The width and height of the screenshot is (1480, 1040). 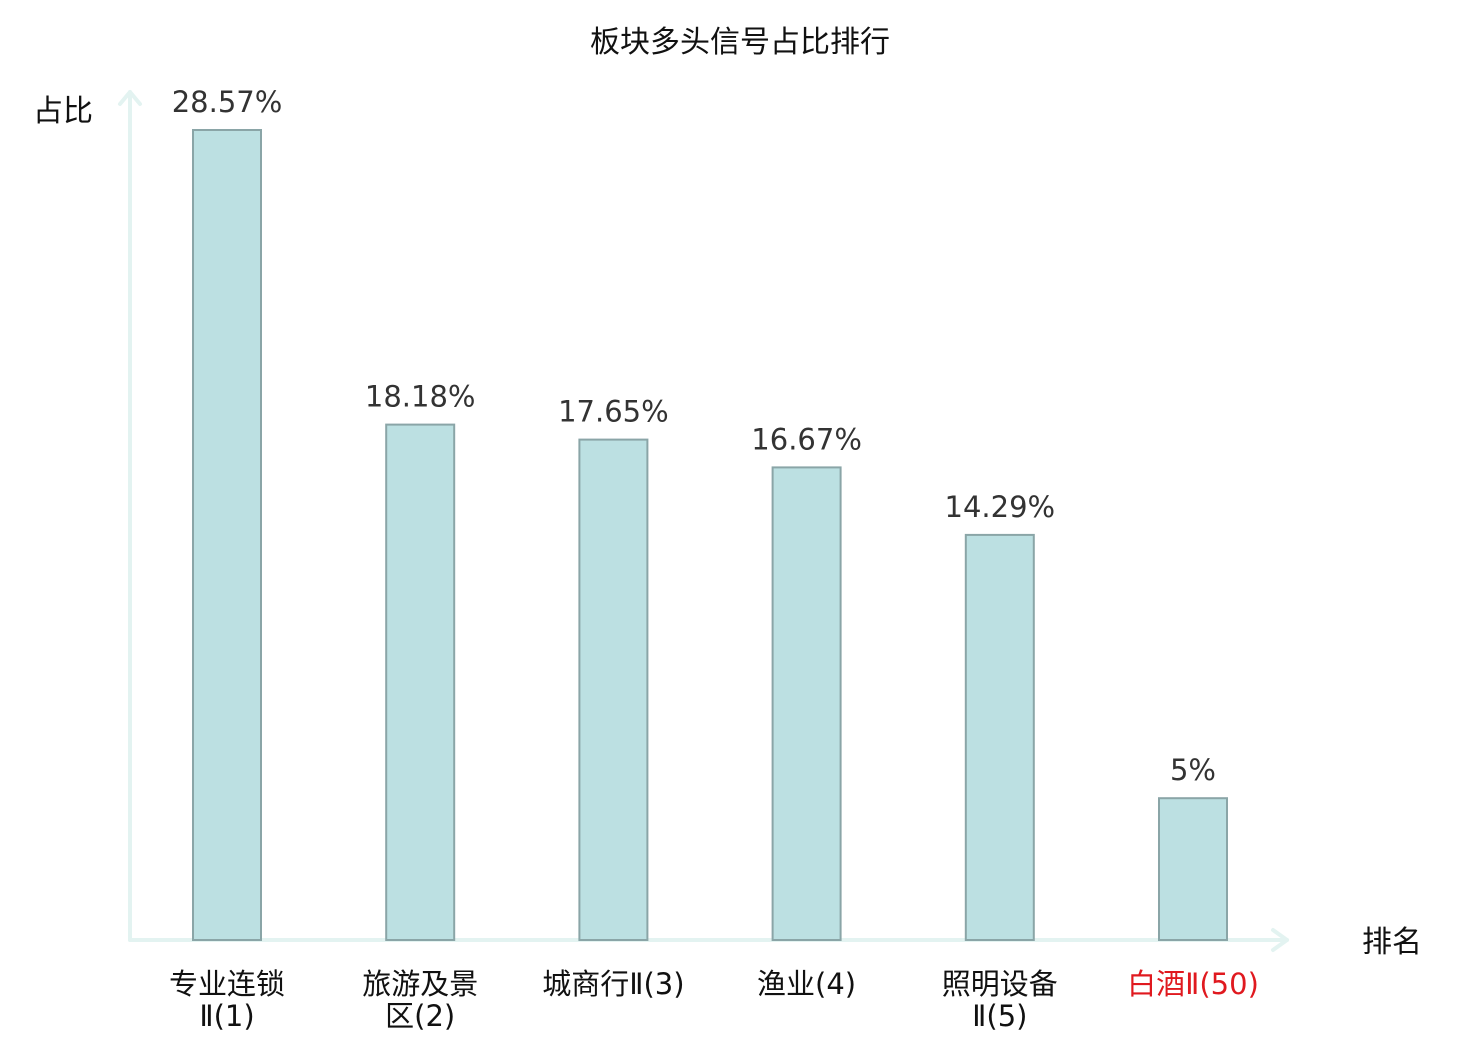 What do you see at coordinates (1193, 984) in the screenshot?
I see `category-label-6-line-1: 白酒Ⅱ(50)` at bounding box center [1193, 984].